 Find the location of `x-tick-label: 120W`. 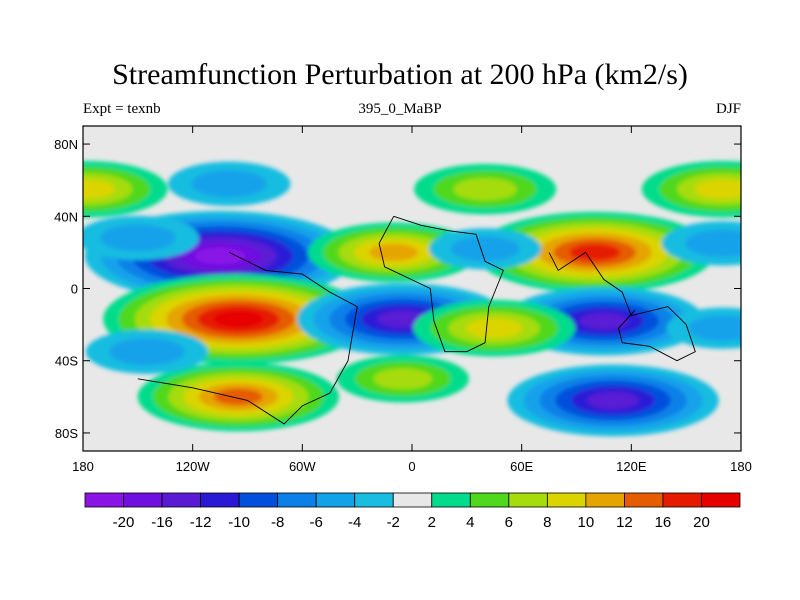

x-tick-label: 120W is located at coordinates (193, 466).